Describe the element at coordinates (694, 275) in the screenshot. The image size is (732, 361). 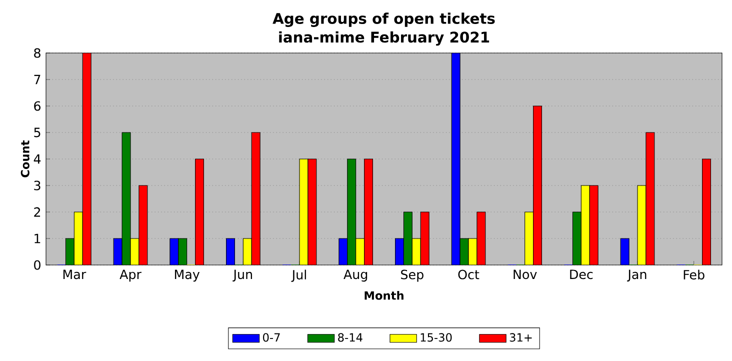
I see `x-tick-label: Feb` at that location.